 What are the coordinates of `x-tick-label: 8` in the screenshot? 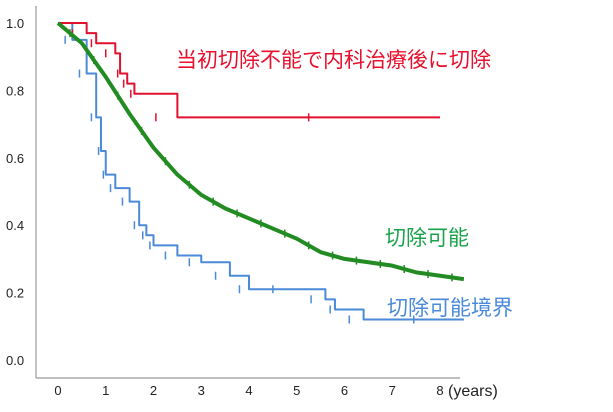 It's located at (439, 390).